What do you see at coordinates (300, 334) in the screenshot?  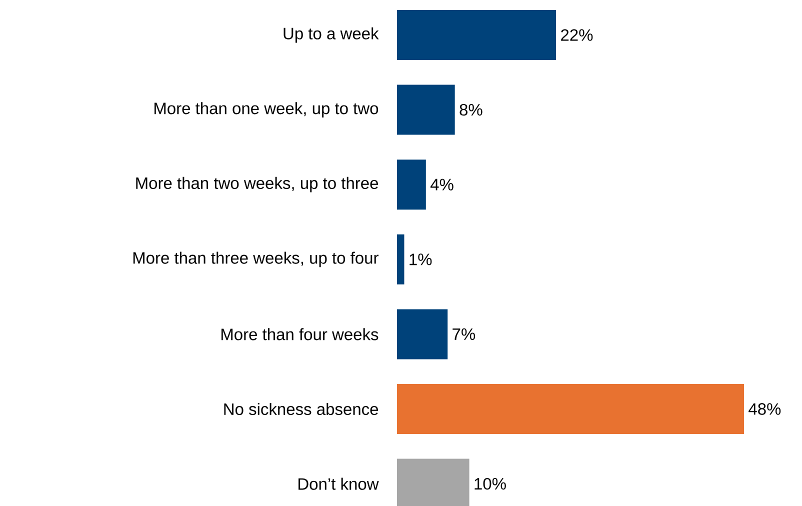 I see `y-tick-label: More than four weeks` at bounding box center [300, 334].